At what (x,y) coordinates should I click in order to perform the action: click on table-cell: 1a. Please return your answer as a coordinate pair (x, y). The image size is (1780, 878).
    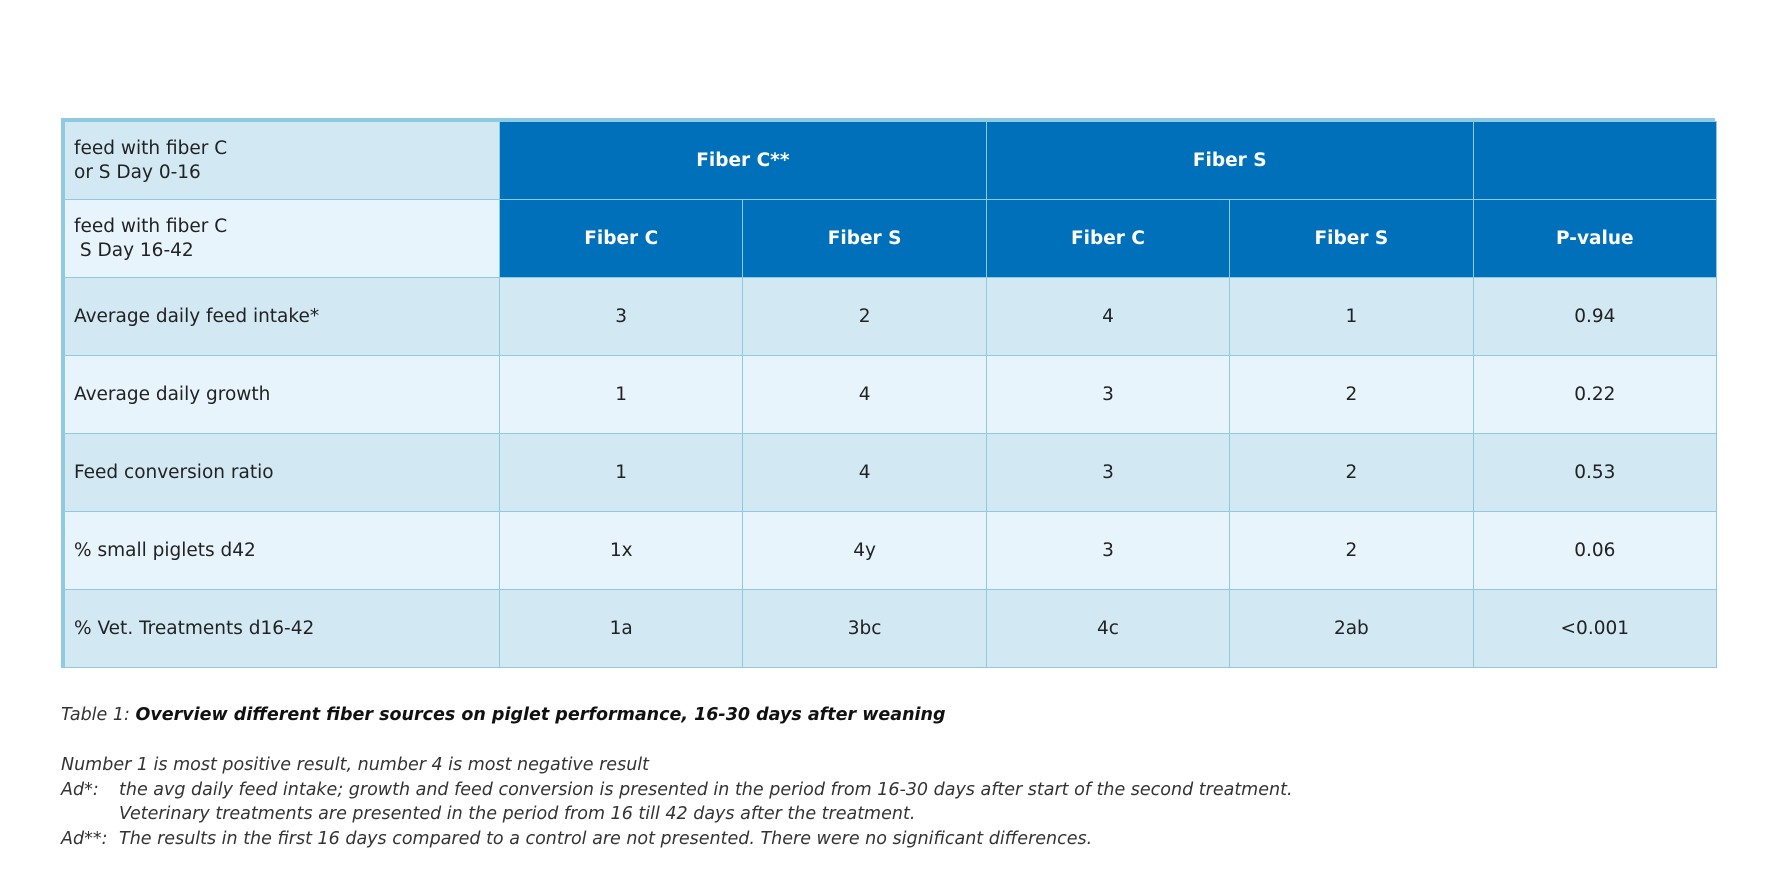
    Looking at the image, I should click on (621, 628).